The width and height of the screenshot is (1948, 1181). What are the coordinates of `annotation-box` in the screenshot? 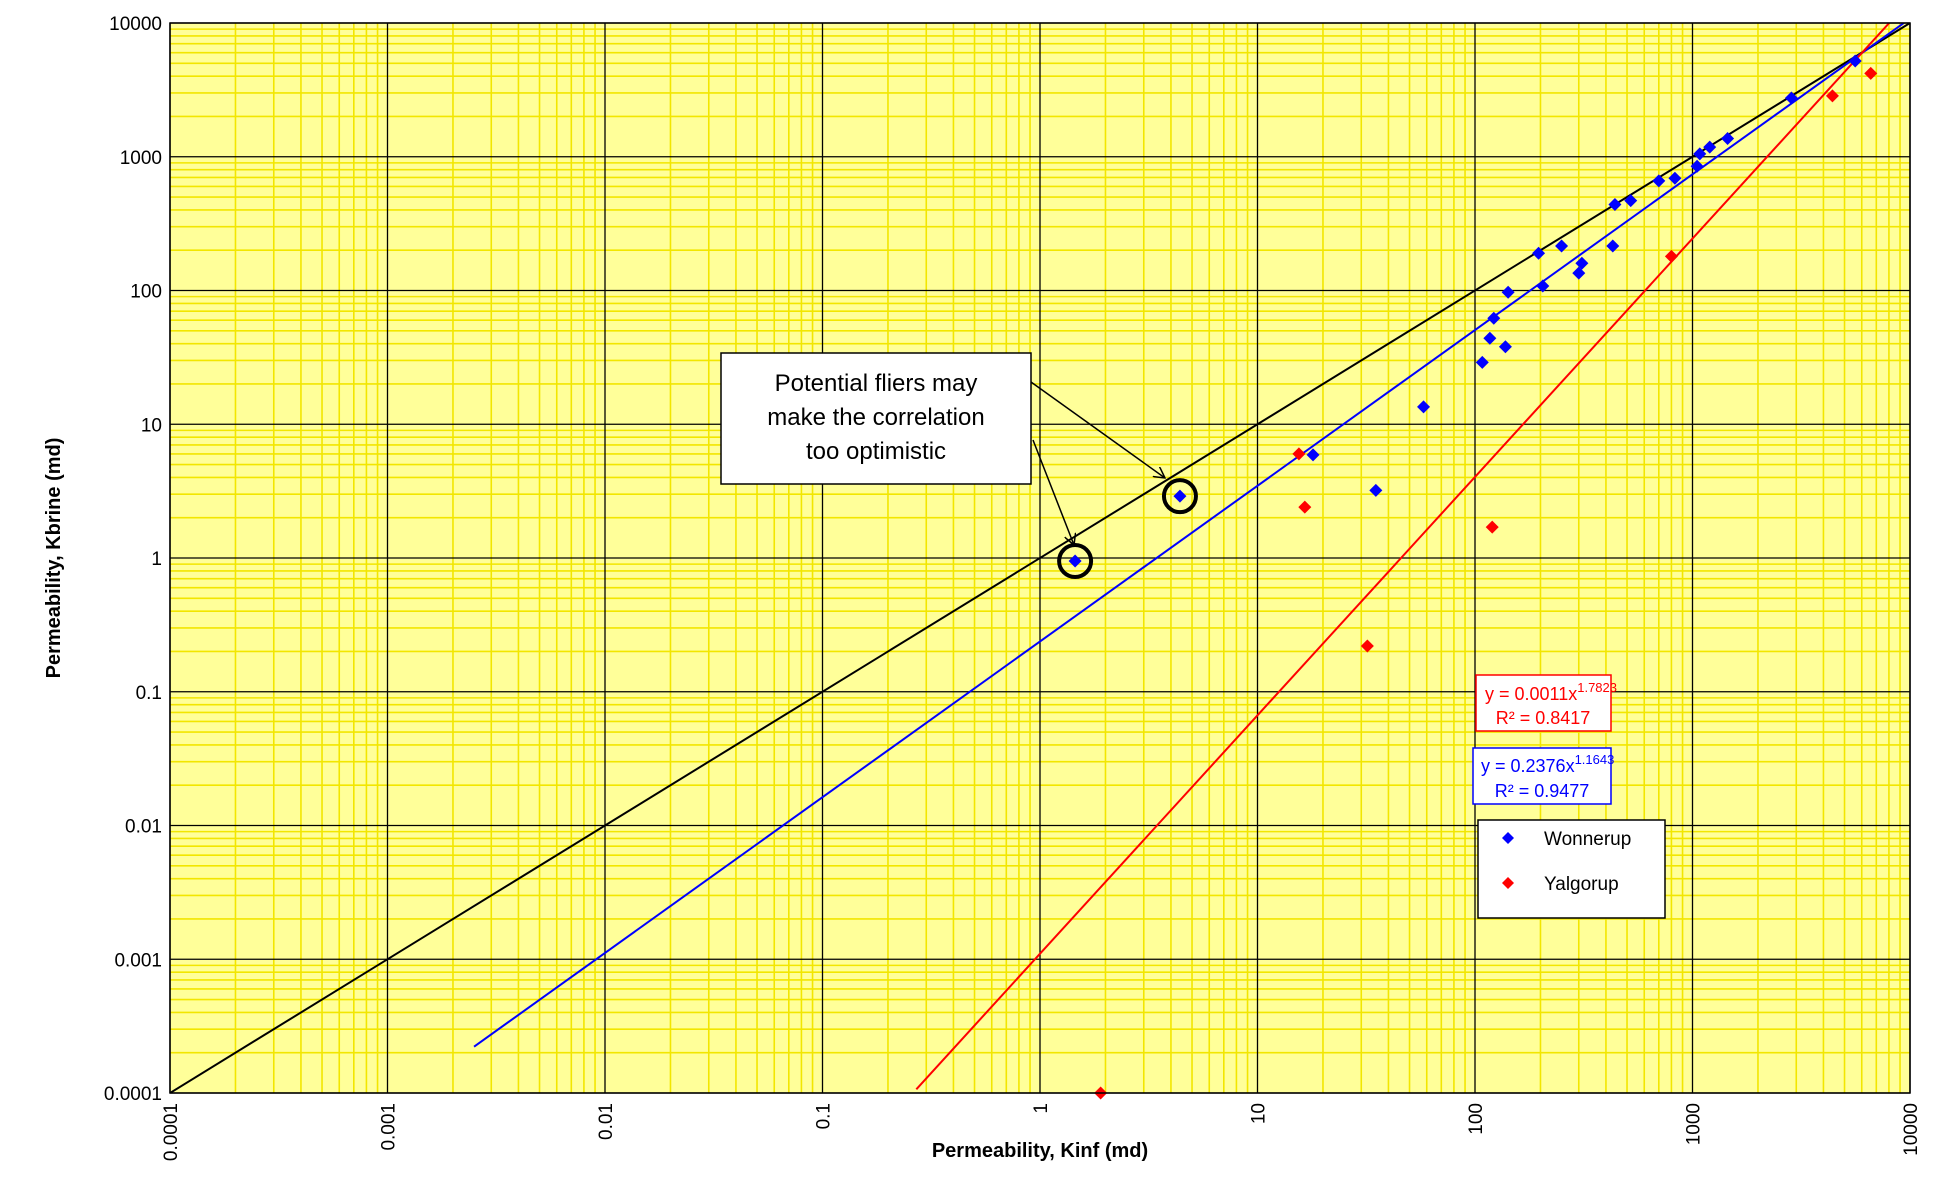 It's located at (876, 418).